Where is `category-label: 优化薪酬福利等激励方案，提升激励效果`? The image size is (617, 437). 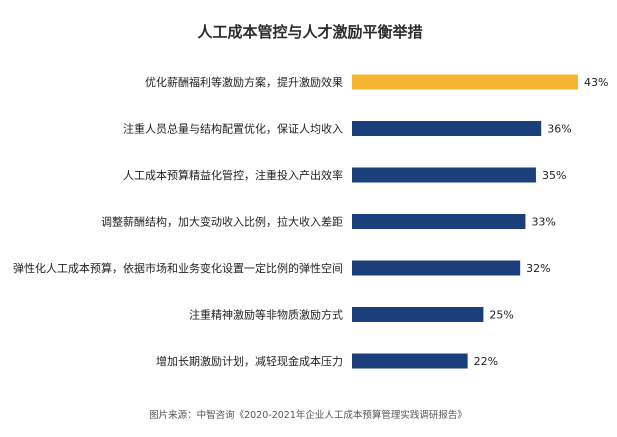
category-label: 优化薪酬福利等激励方案，提升激励效果 is located at coordinates (244, 82).